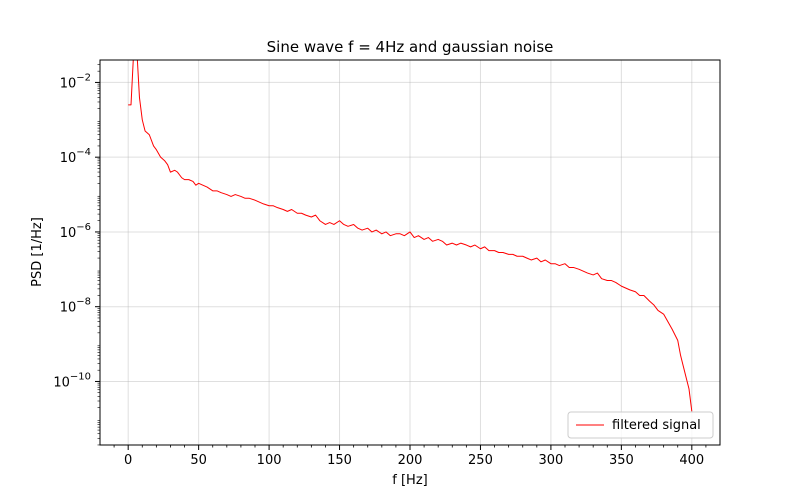 The image size is (800, 500). I want to click on x-axis: 0 50 100 150 200 250 300 350 400, so click(410, 456).